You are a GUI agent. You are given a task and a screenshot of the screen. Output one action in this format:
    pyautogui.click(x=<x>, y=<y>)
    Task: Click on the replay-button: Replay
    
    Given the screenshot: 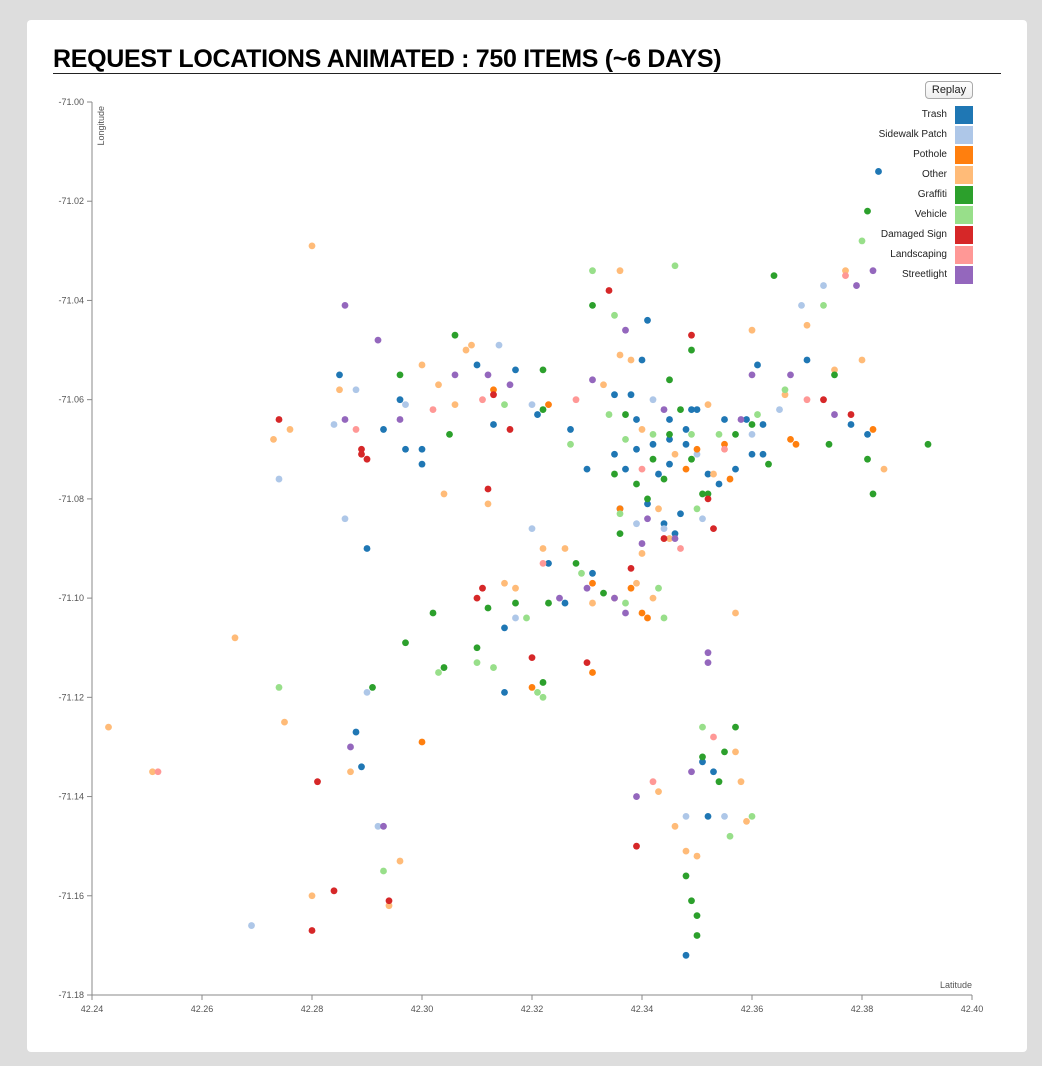 What is the action you would take?
    pyautogui.click(x=949, y=90)
    